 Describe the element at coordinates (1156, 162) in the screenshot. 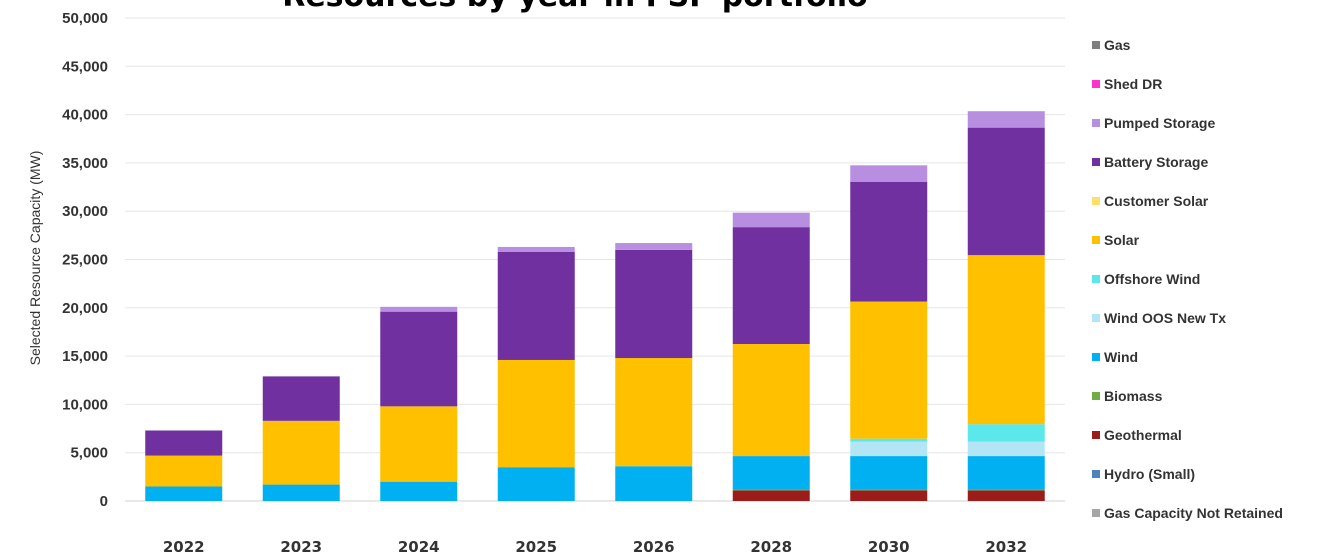

I see `legend-label: Battery Storage` at that location.